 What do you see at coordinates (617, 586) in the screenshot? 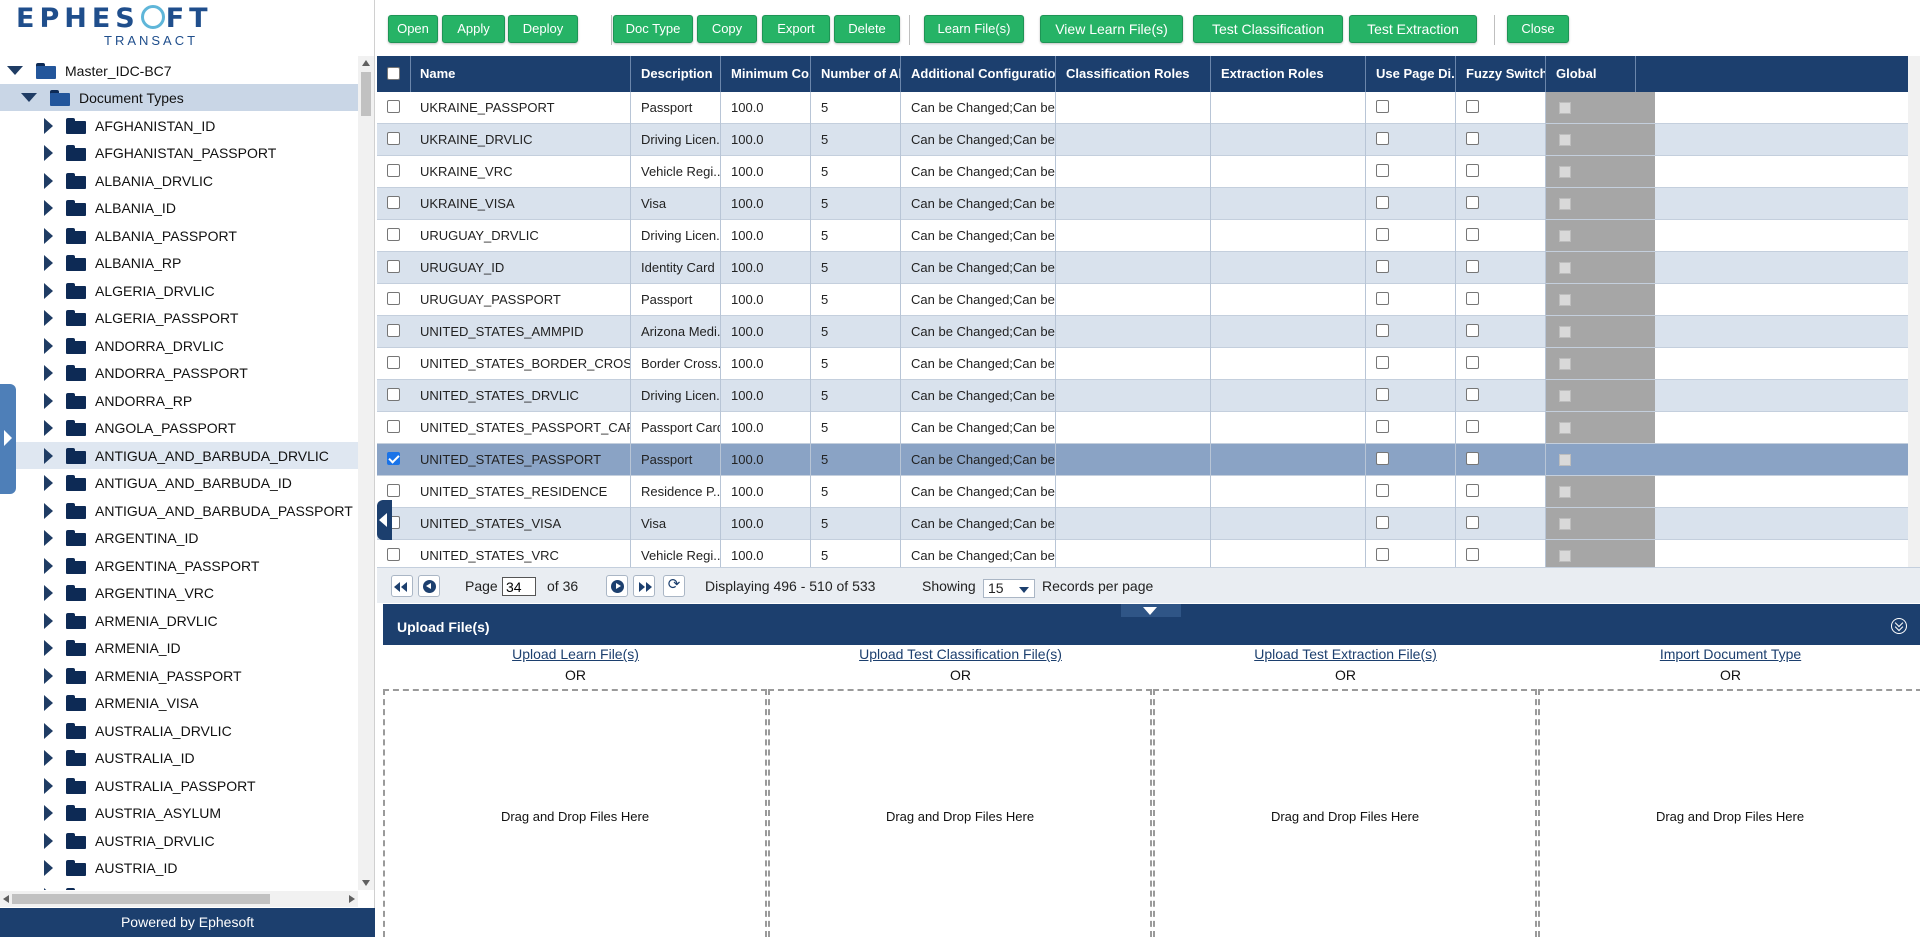
I see `next-page-button` at bounding box center [617, 586].